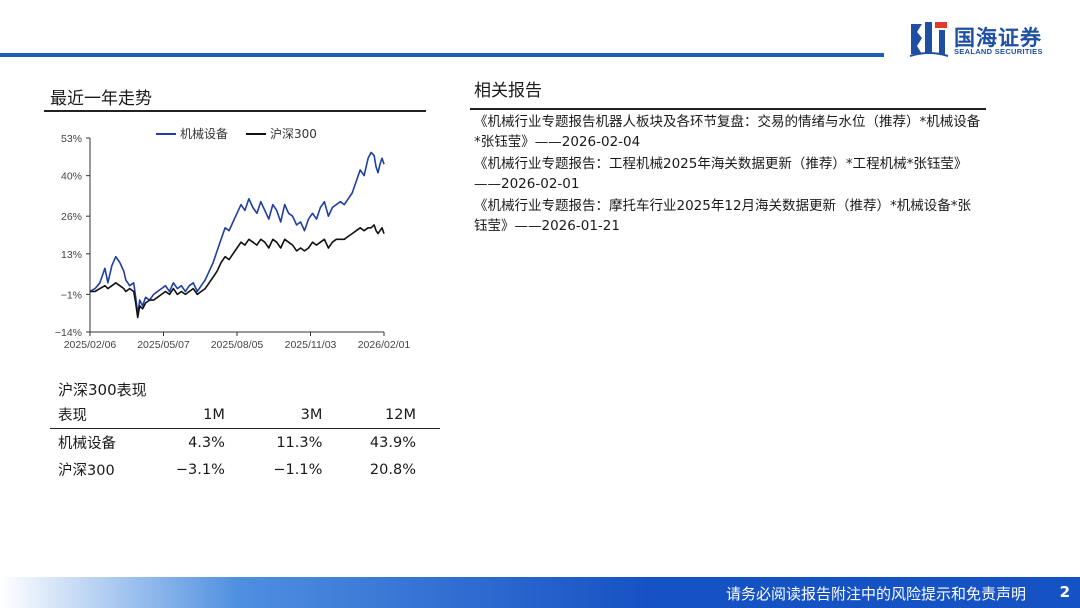  What do you see at coordinates (875, 594) in the screenshot?
I see `footer-disclaimer: 请务必阅读报告附注中的风险提示和免责声明` at bounding box center [875, 594].